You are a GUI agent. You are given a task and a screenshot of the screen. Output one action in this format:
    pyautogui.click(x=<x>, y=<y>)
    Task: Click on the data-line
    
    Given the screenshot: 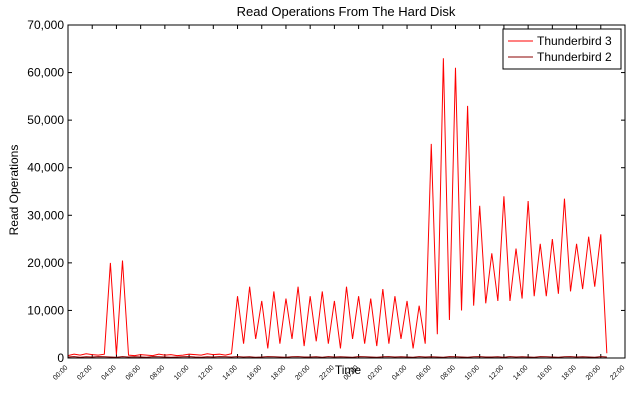 What is the action you would take?
    pyautogui.click(x=337, y=357)
    